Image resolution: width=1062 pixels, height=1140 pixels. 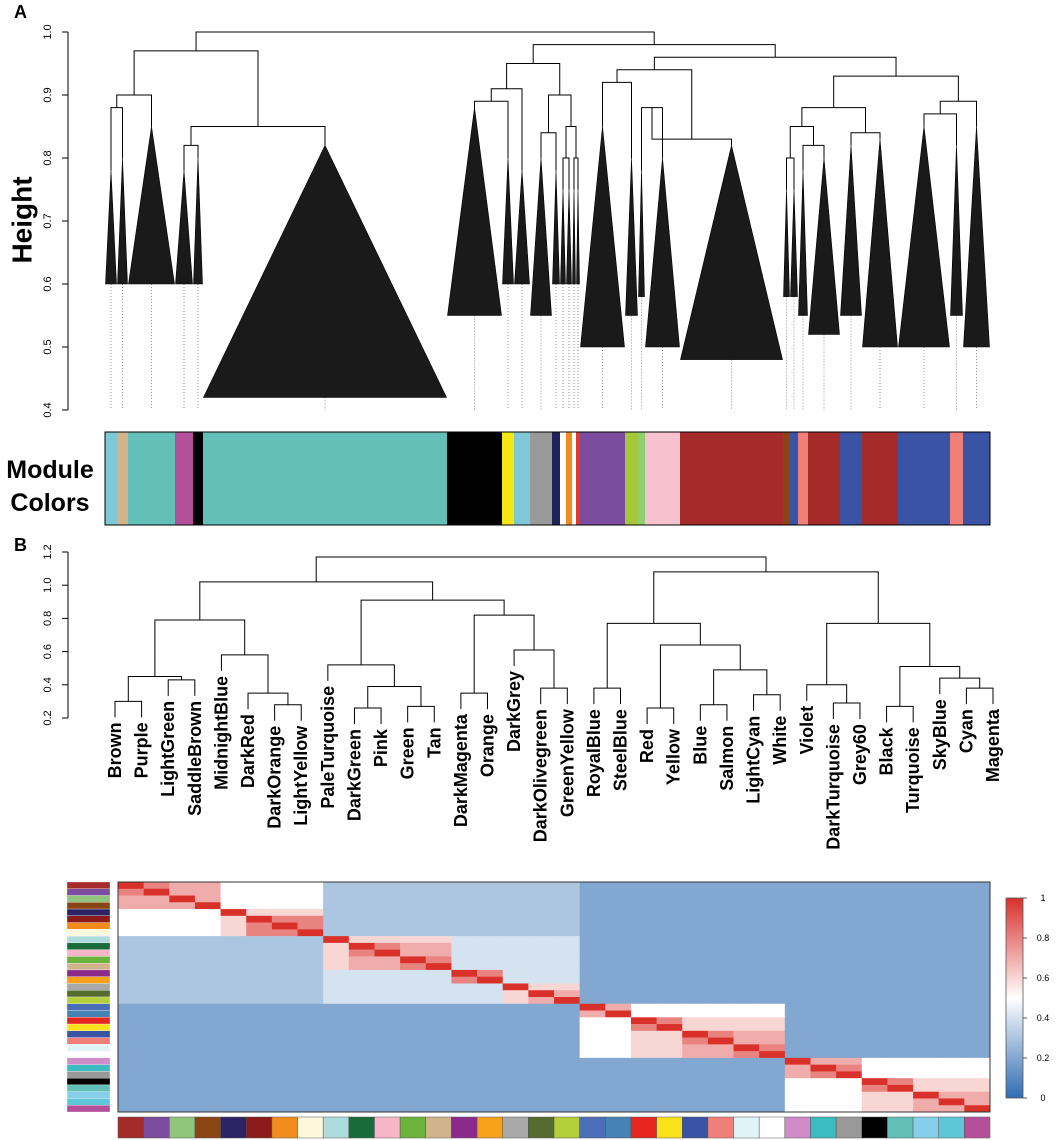 I want to click on y-tick-label: 1.2, so click(x=48, y=551).